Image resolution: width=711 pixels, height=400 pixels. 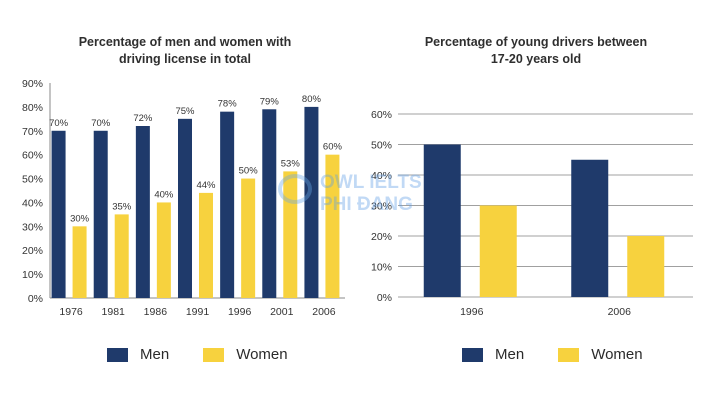 What do you see at coordinates (155, 354) in the screenshot?
I see `legend-label-men: Men` at bounding box center [155, 354].